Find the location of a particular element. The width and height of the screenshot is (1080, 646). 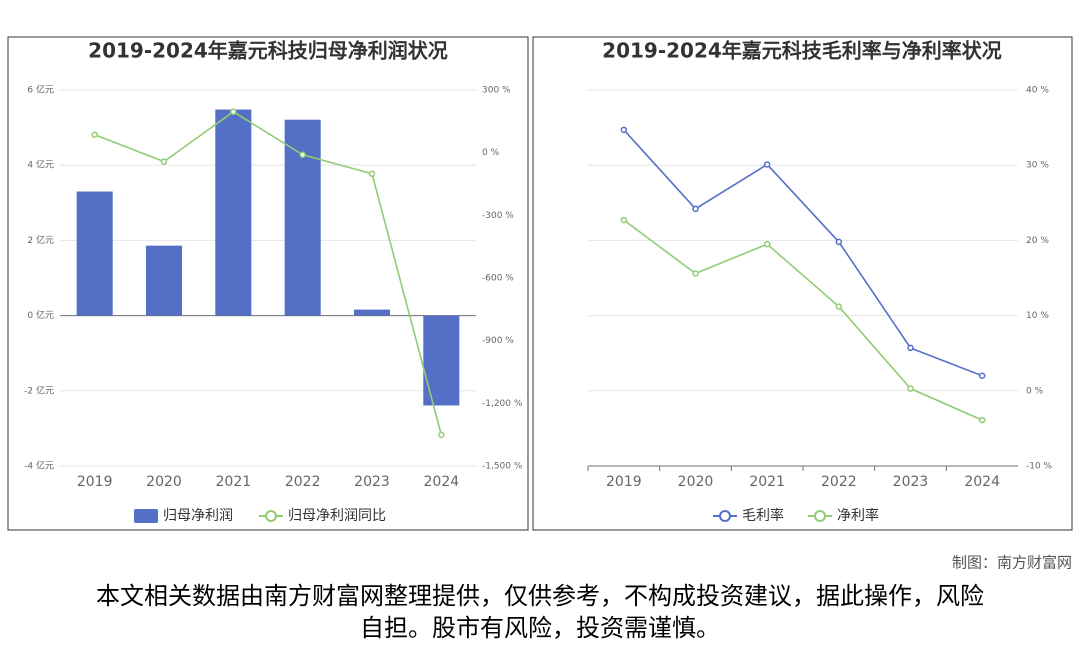

y-tick-label: 2 亿元 is located at coordinates (40, 240).